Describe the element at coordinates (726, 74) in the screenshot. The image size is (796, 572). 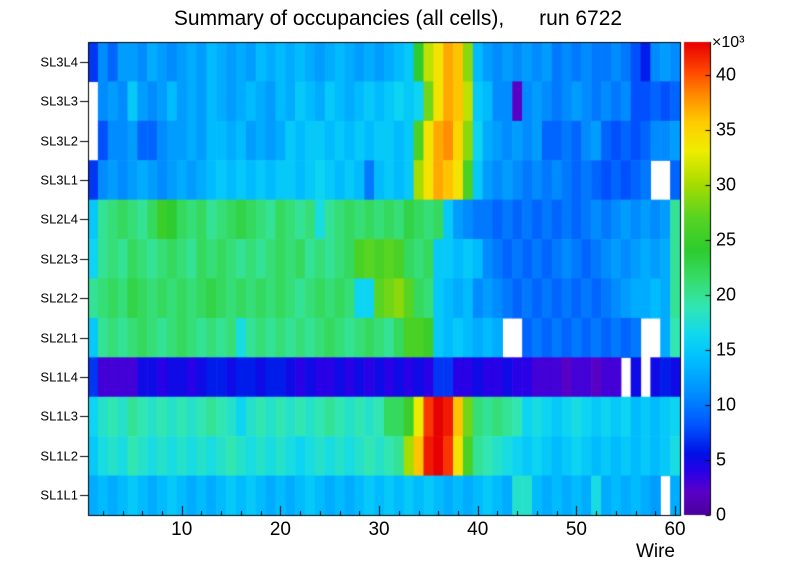
I see `colorbar-tick-label-40: 40` at that location.